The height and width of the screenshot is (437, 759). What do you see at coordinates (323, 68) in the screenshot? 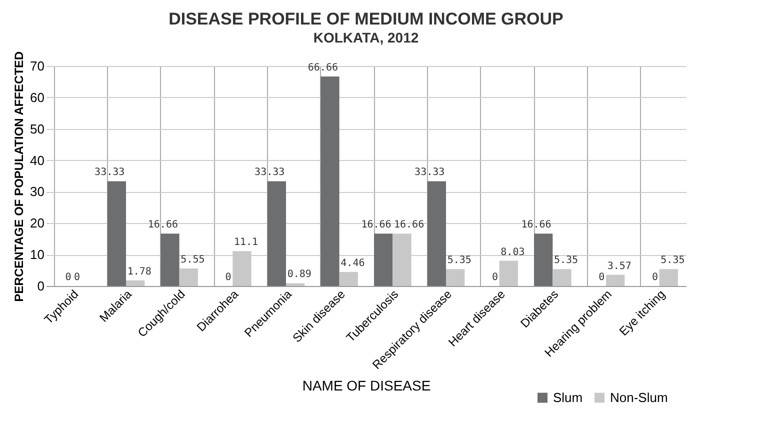
I see `data-label: 66.66` at bounding box center [323, 68].